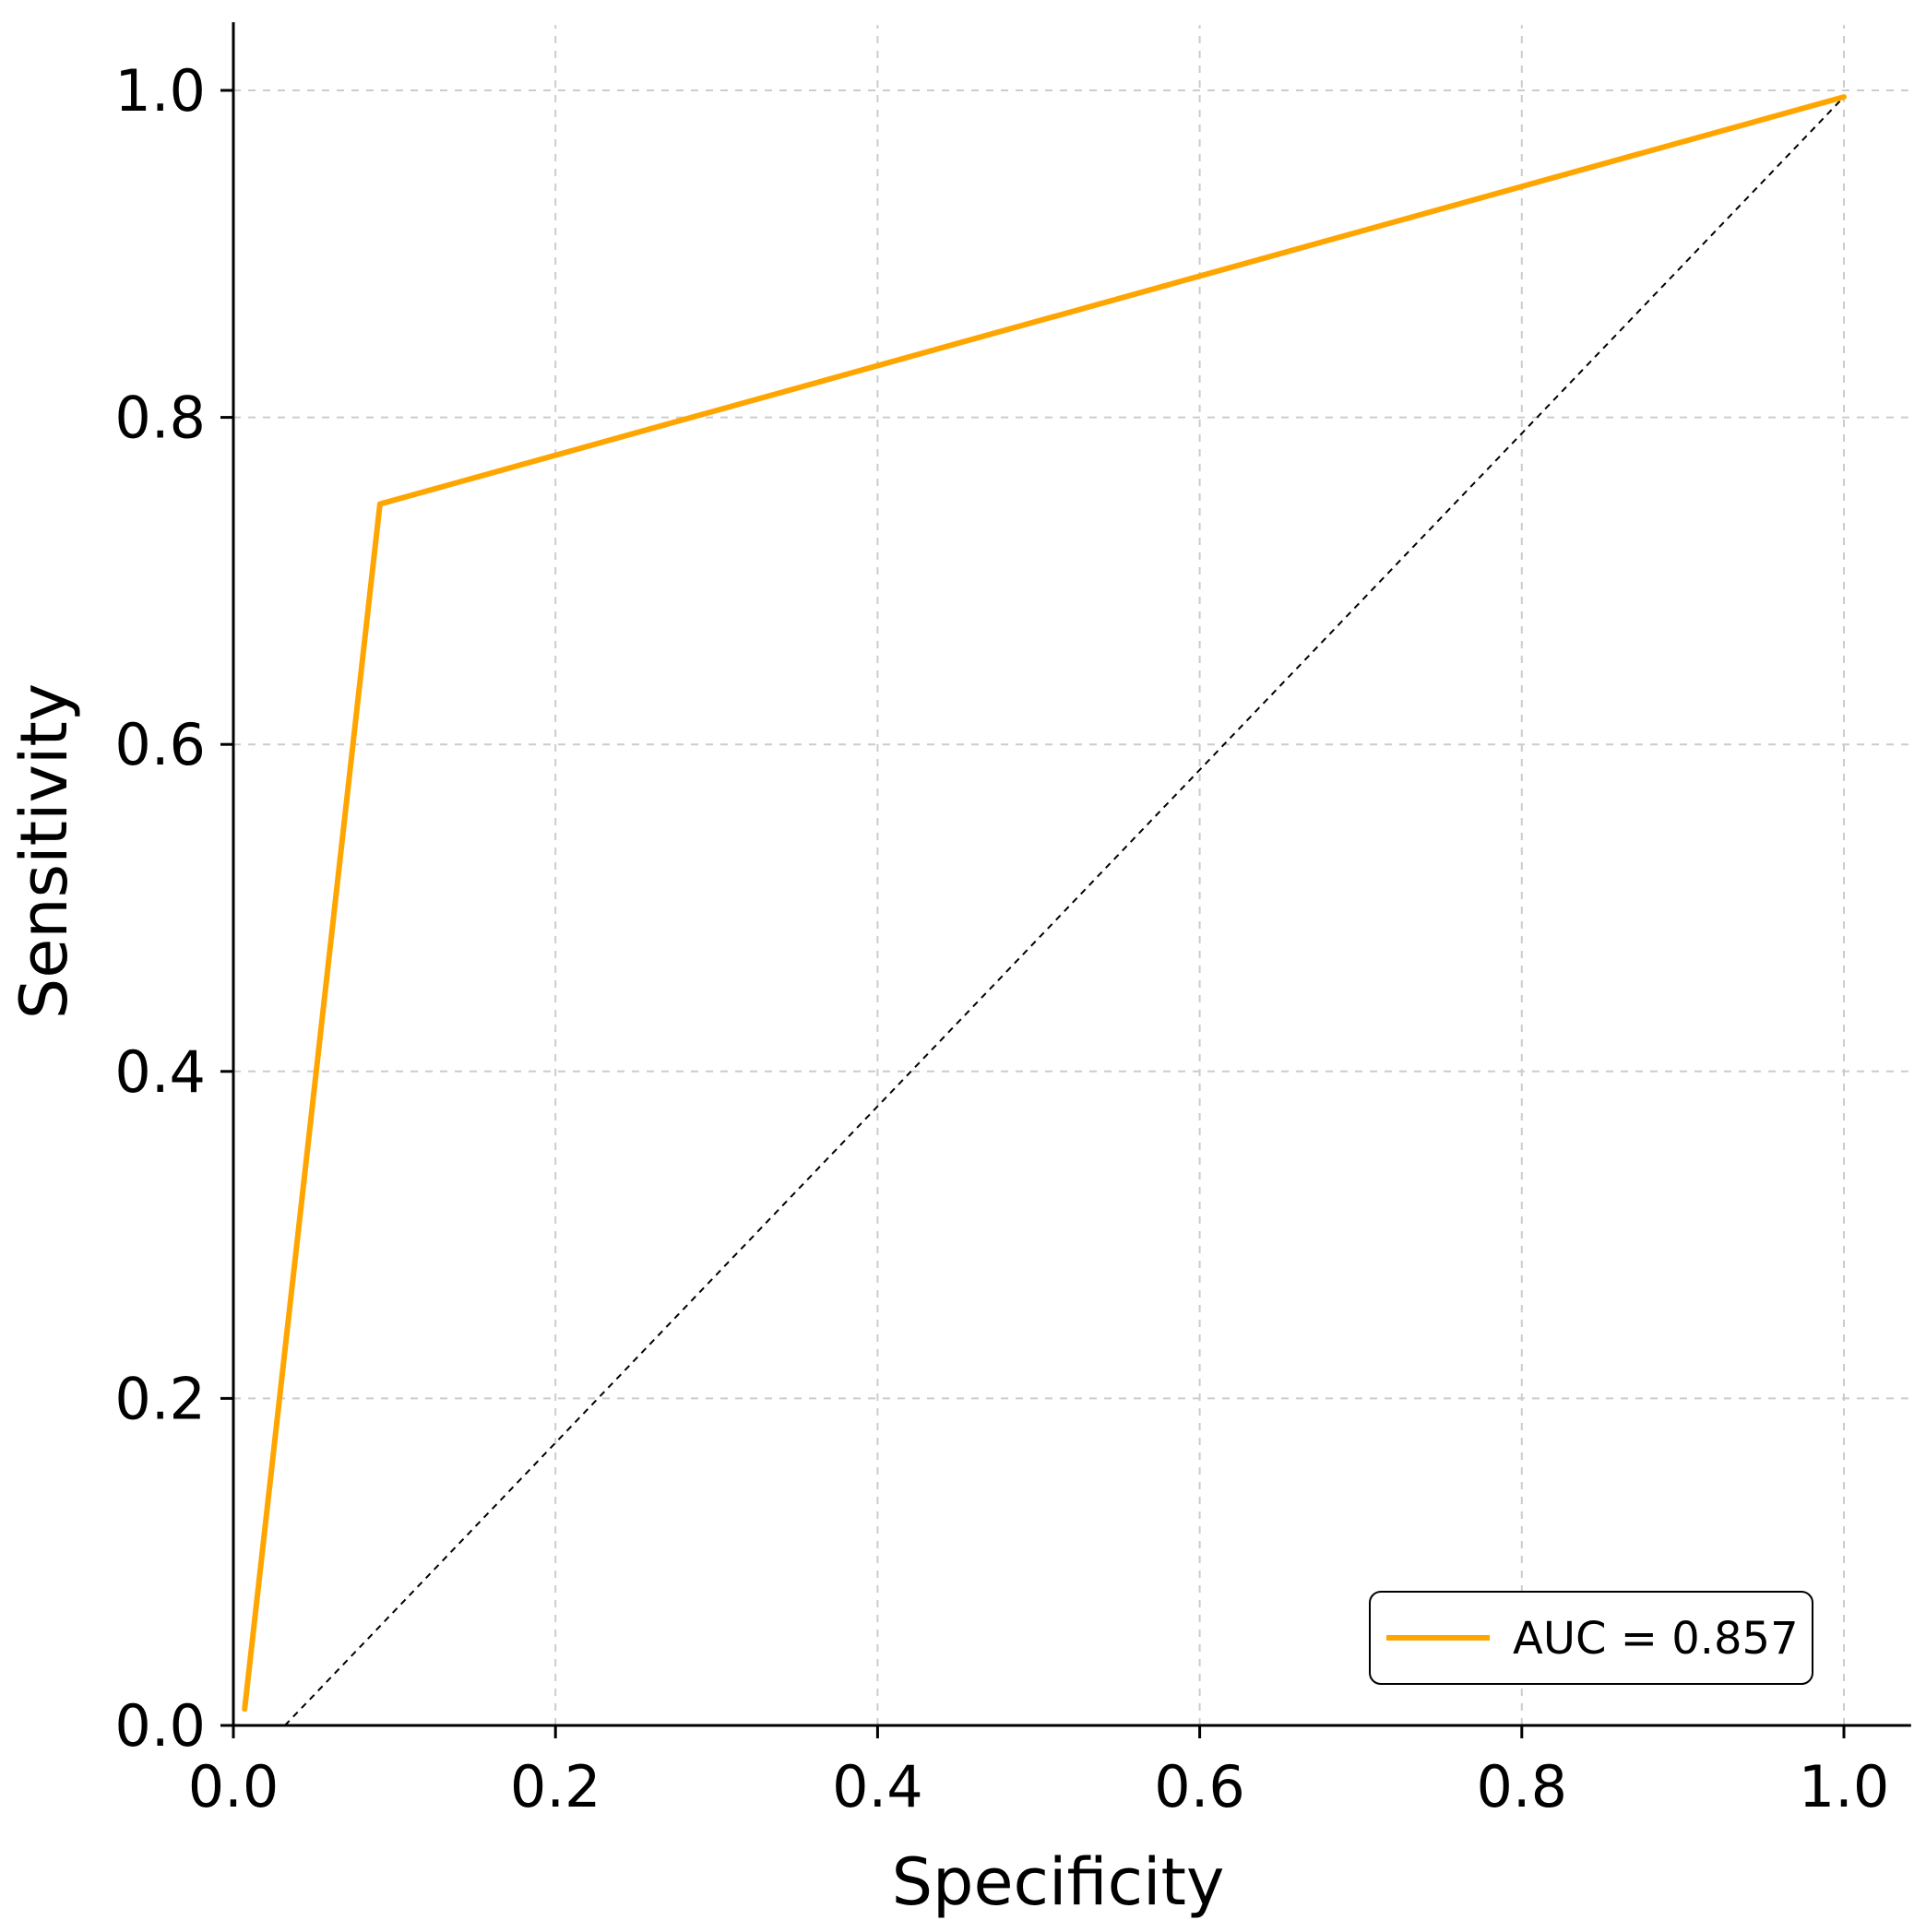 The height and width of the screenshot is (1932, 1926). What do you see at coordinates (1199, 1786) in the screenshot?
I see `x-tick-label: 0.6` at bounding box center [1199, 1786].